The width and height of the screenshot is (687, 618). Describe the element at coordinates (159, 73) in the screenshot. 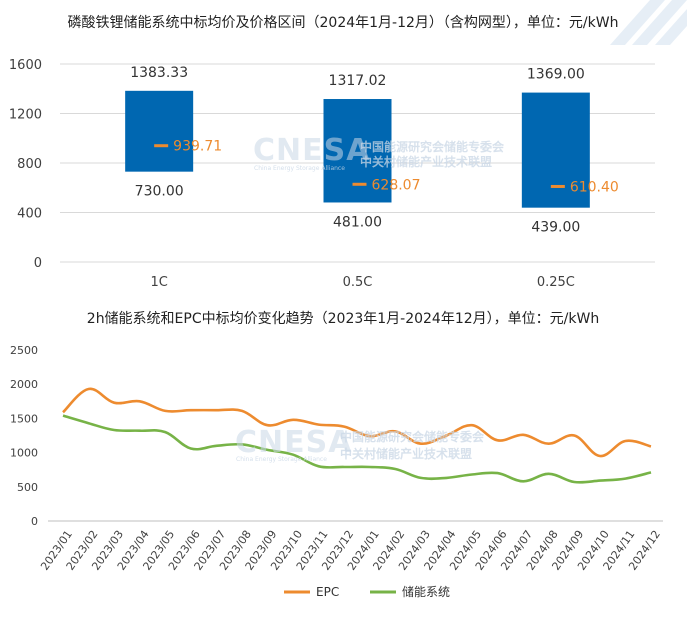

I see `high-label: 1383.33` at that location.